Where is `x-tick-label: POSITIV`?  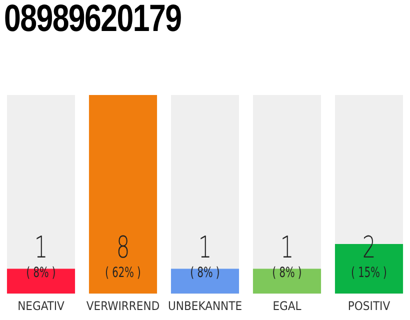 x-tick-label: POSITIV is located at coordinates (369, 305).